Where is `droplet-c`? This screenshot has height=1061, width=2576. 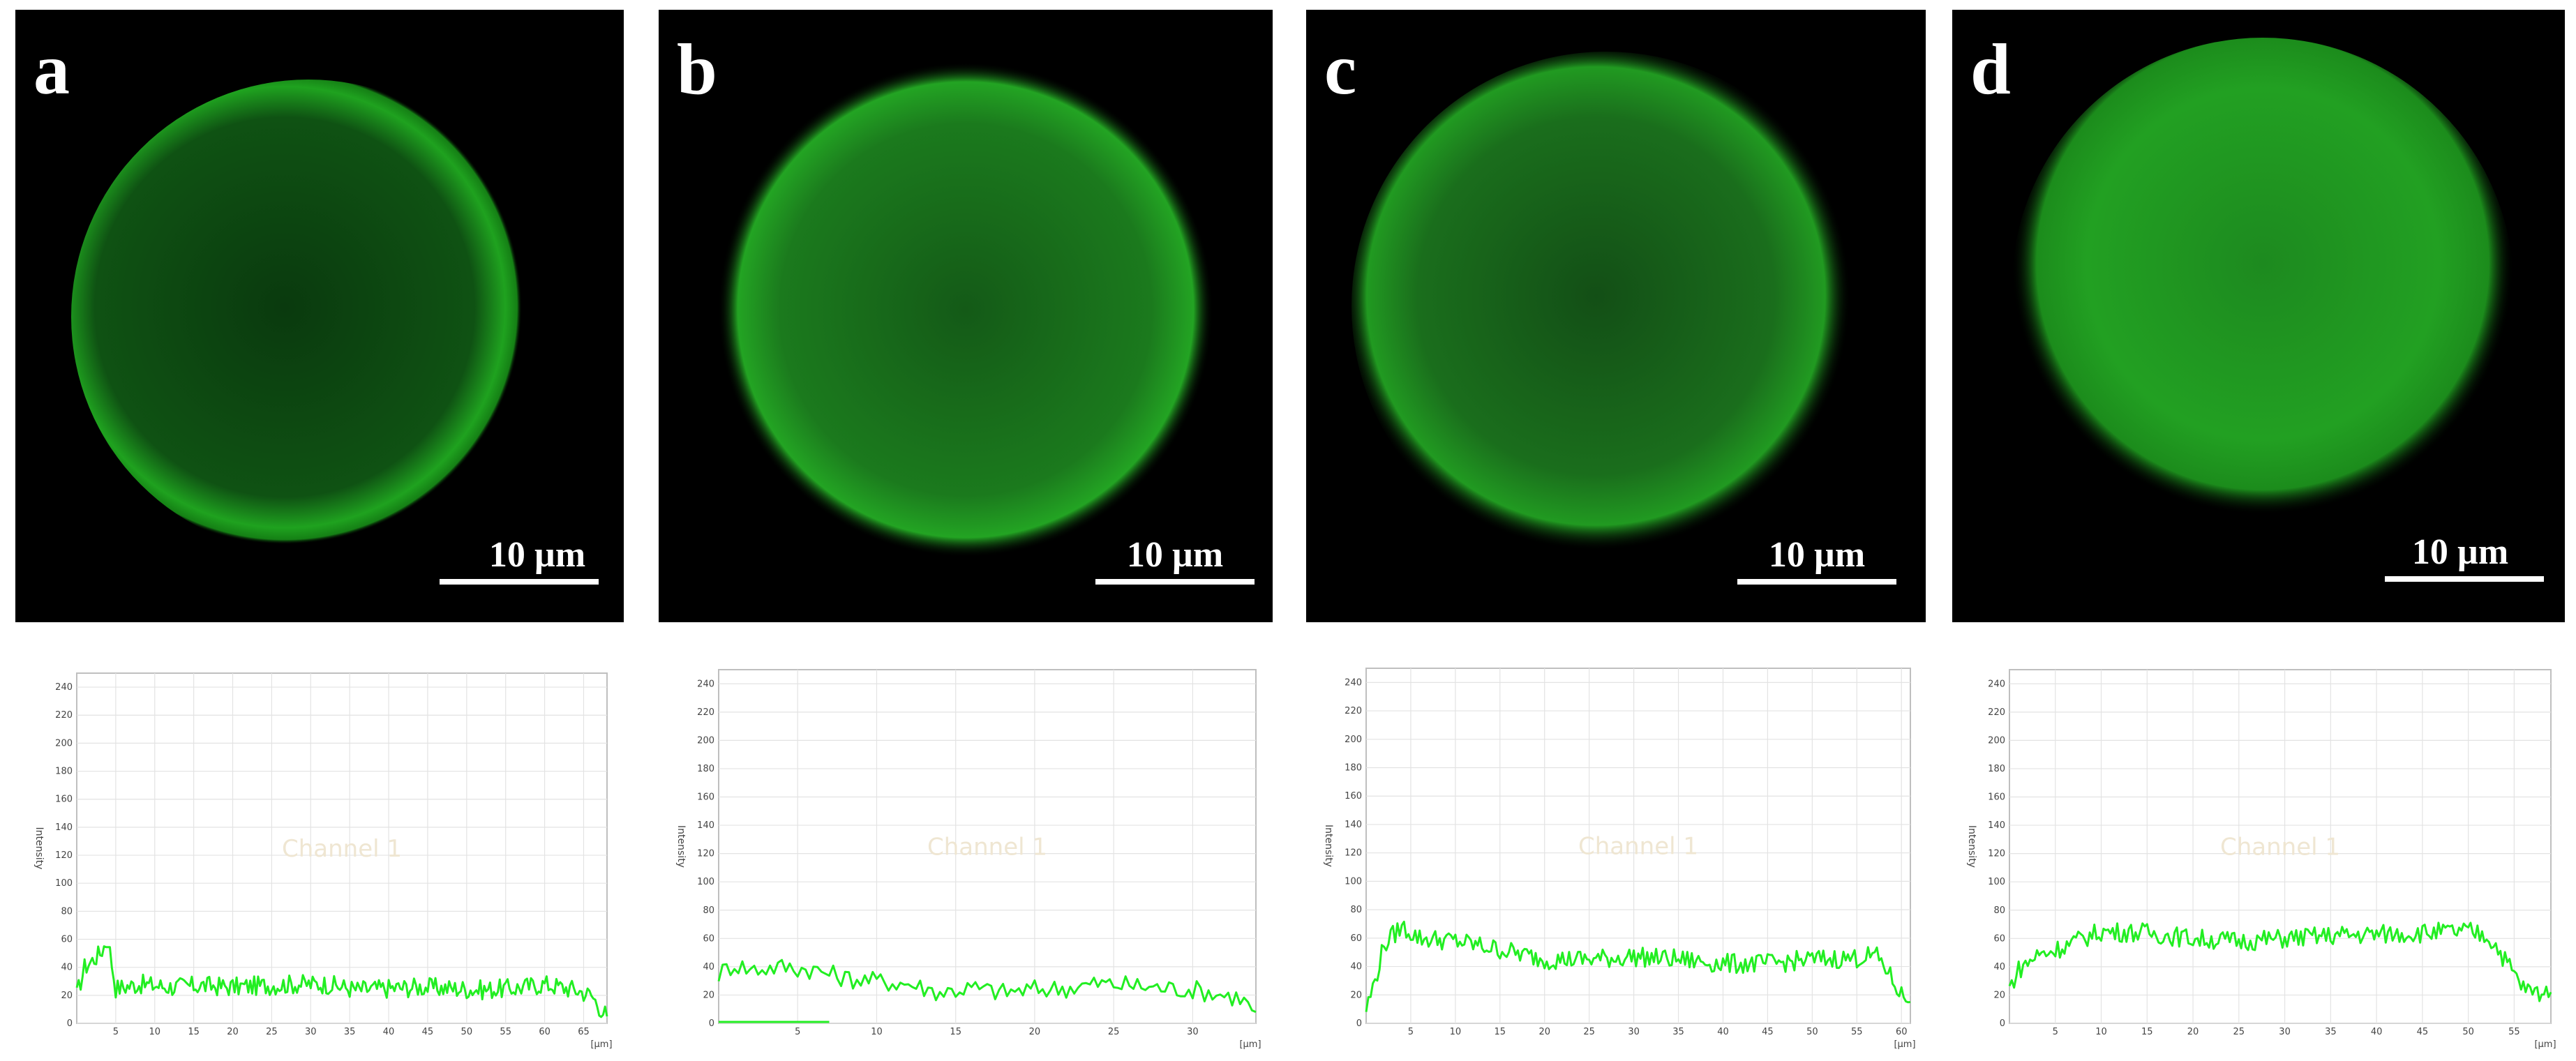
droplet-c is located at coordinates (1606, 306).